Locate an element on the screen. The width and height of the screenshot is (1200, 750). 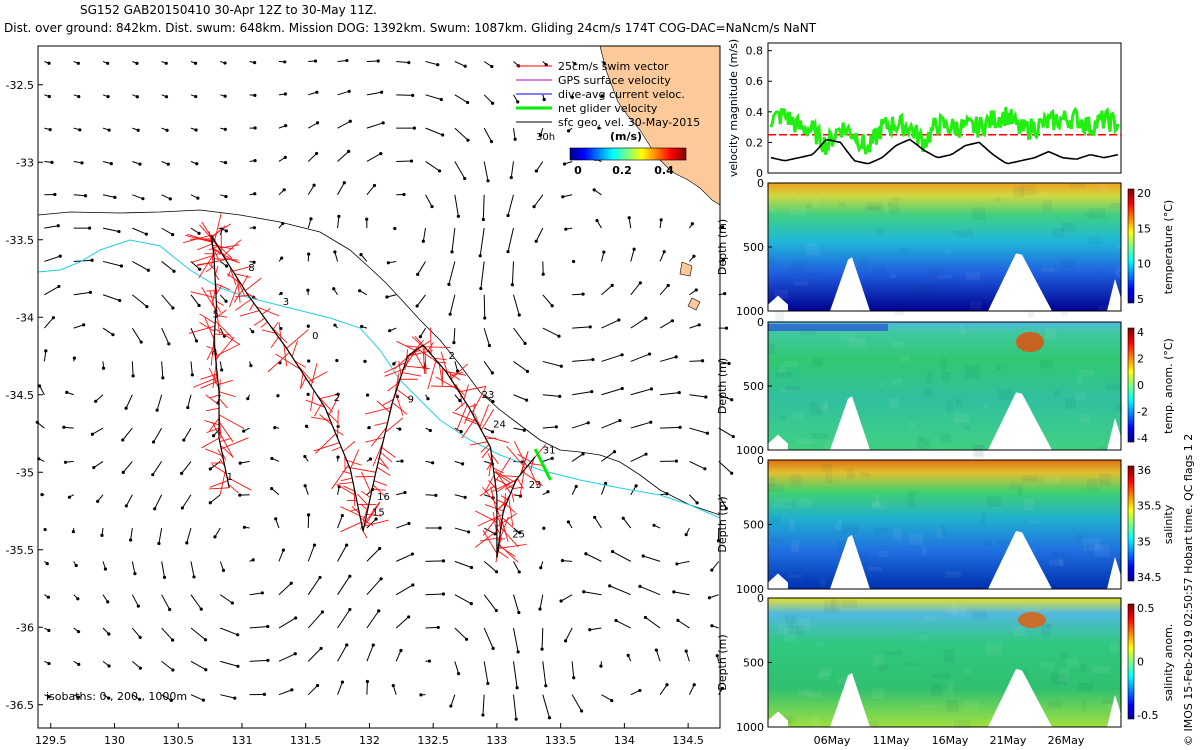
dive-label: 7 is located at coordinates (221, 232).